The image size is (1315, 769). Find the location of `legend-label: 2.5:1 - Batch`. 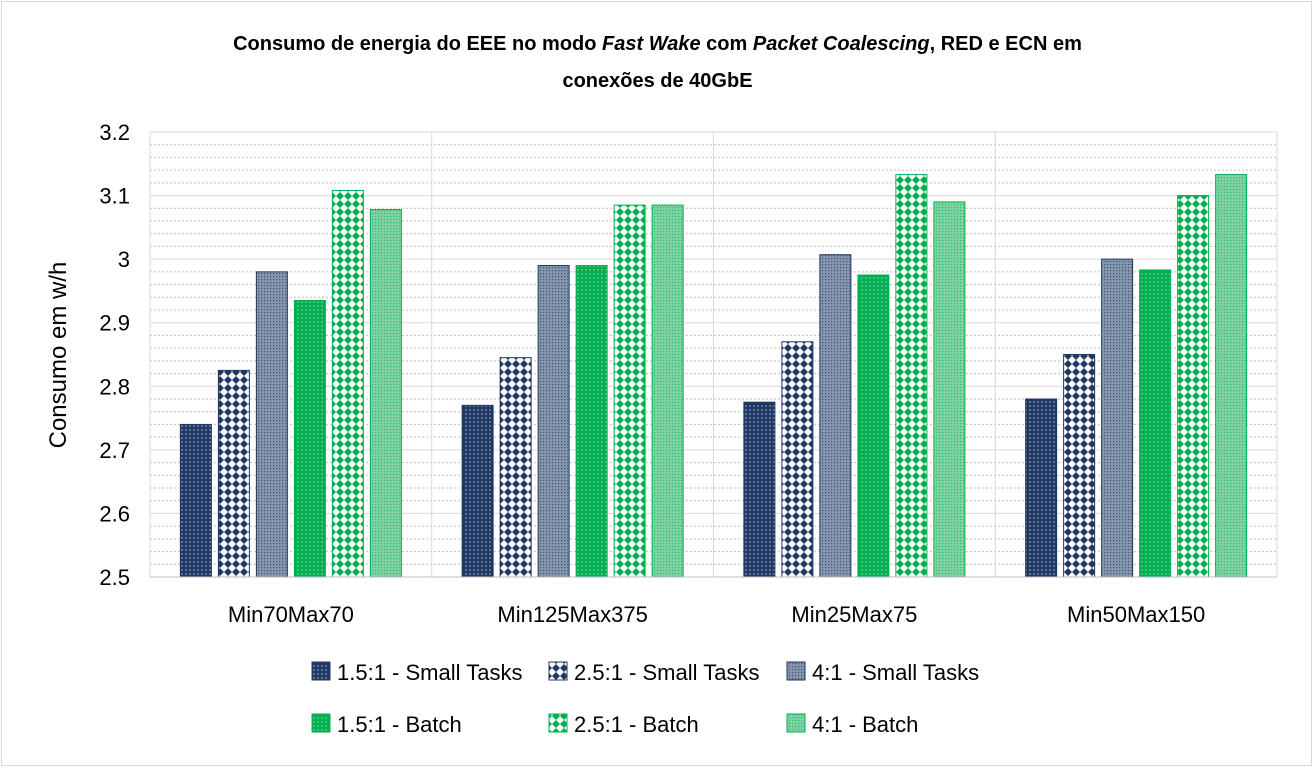

legend-label: 2.5:1 - Batch is located at coordinates (636, 724).